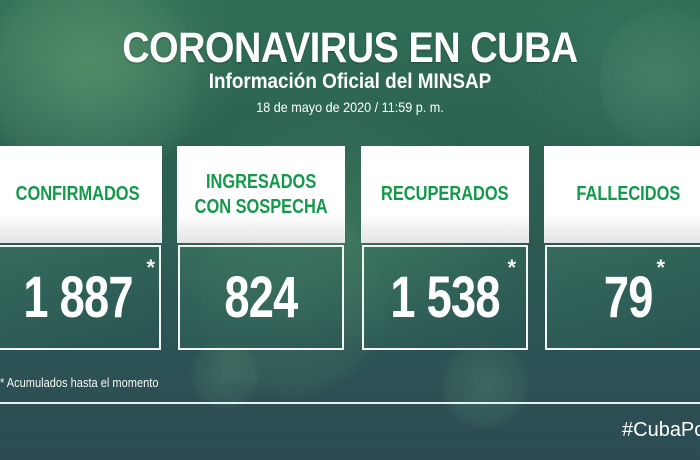 The width and height of the screenshot is (700, 460). I want to click on card-label: CONFIRMADOS, so click(81, 194).